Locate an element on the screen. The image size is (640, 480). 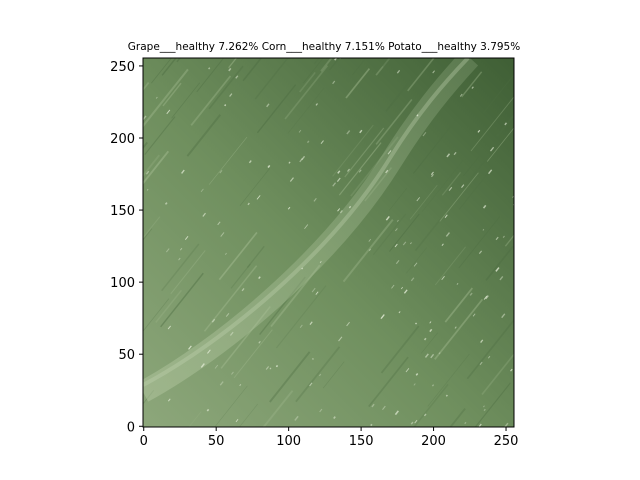
y-tick-label: 200 is located at coordinates (122, 139).